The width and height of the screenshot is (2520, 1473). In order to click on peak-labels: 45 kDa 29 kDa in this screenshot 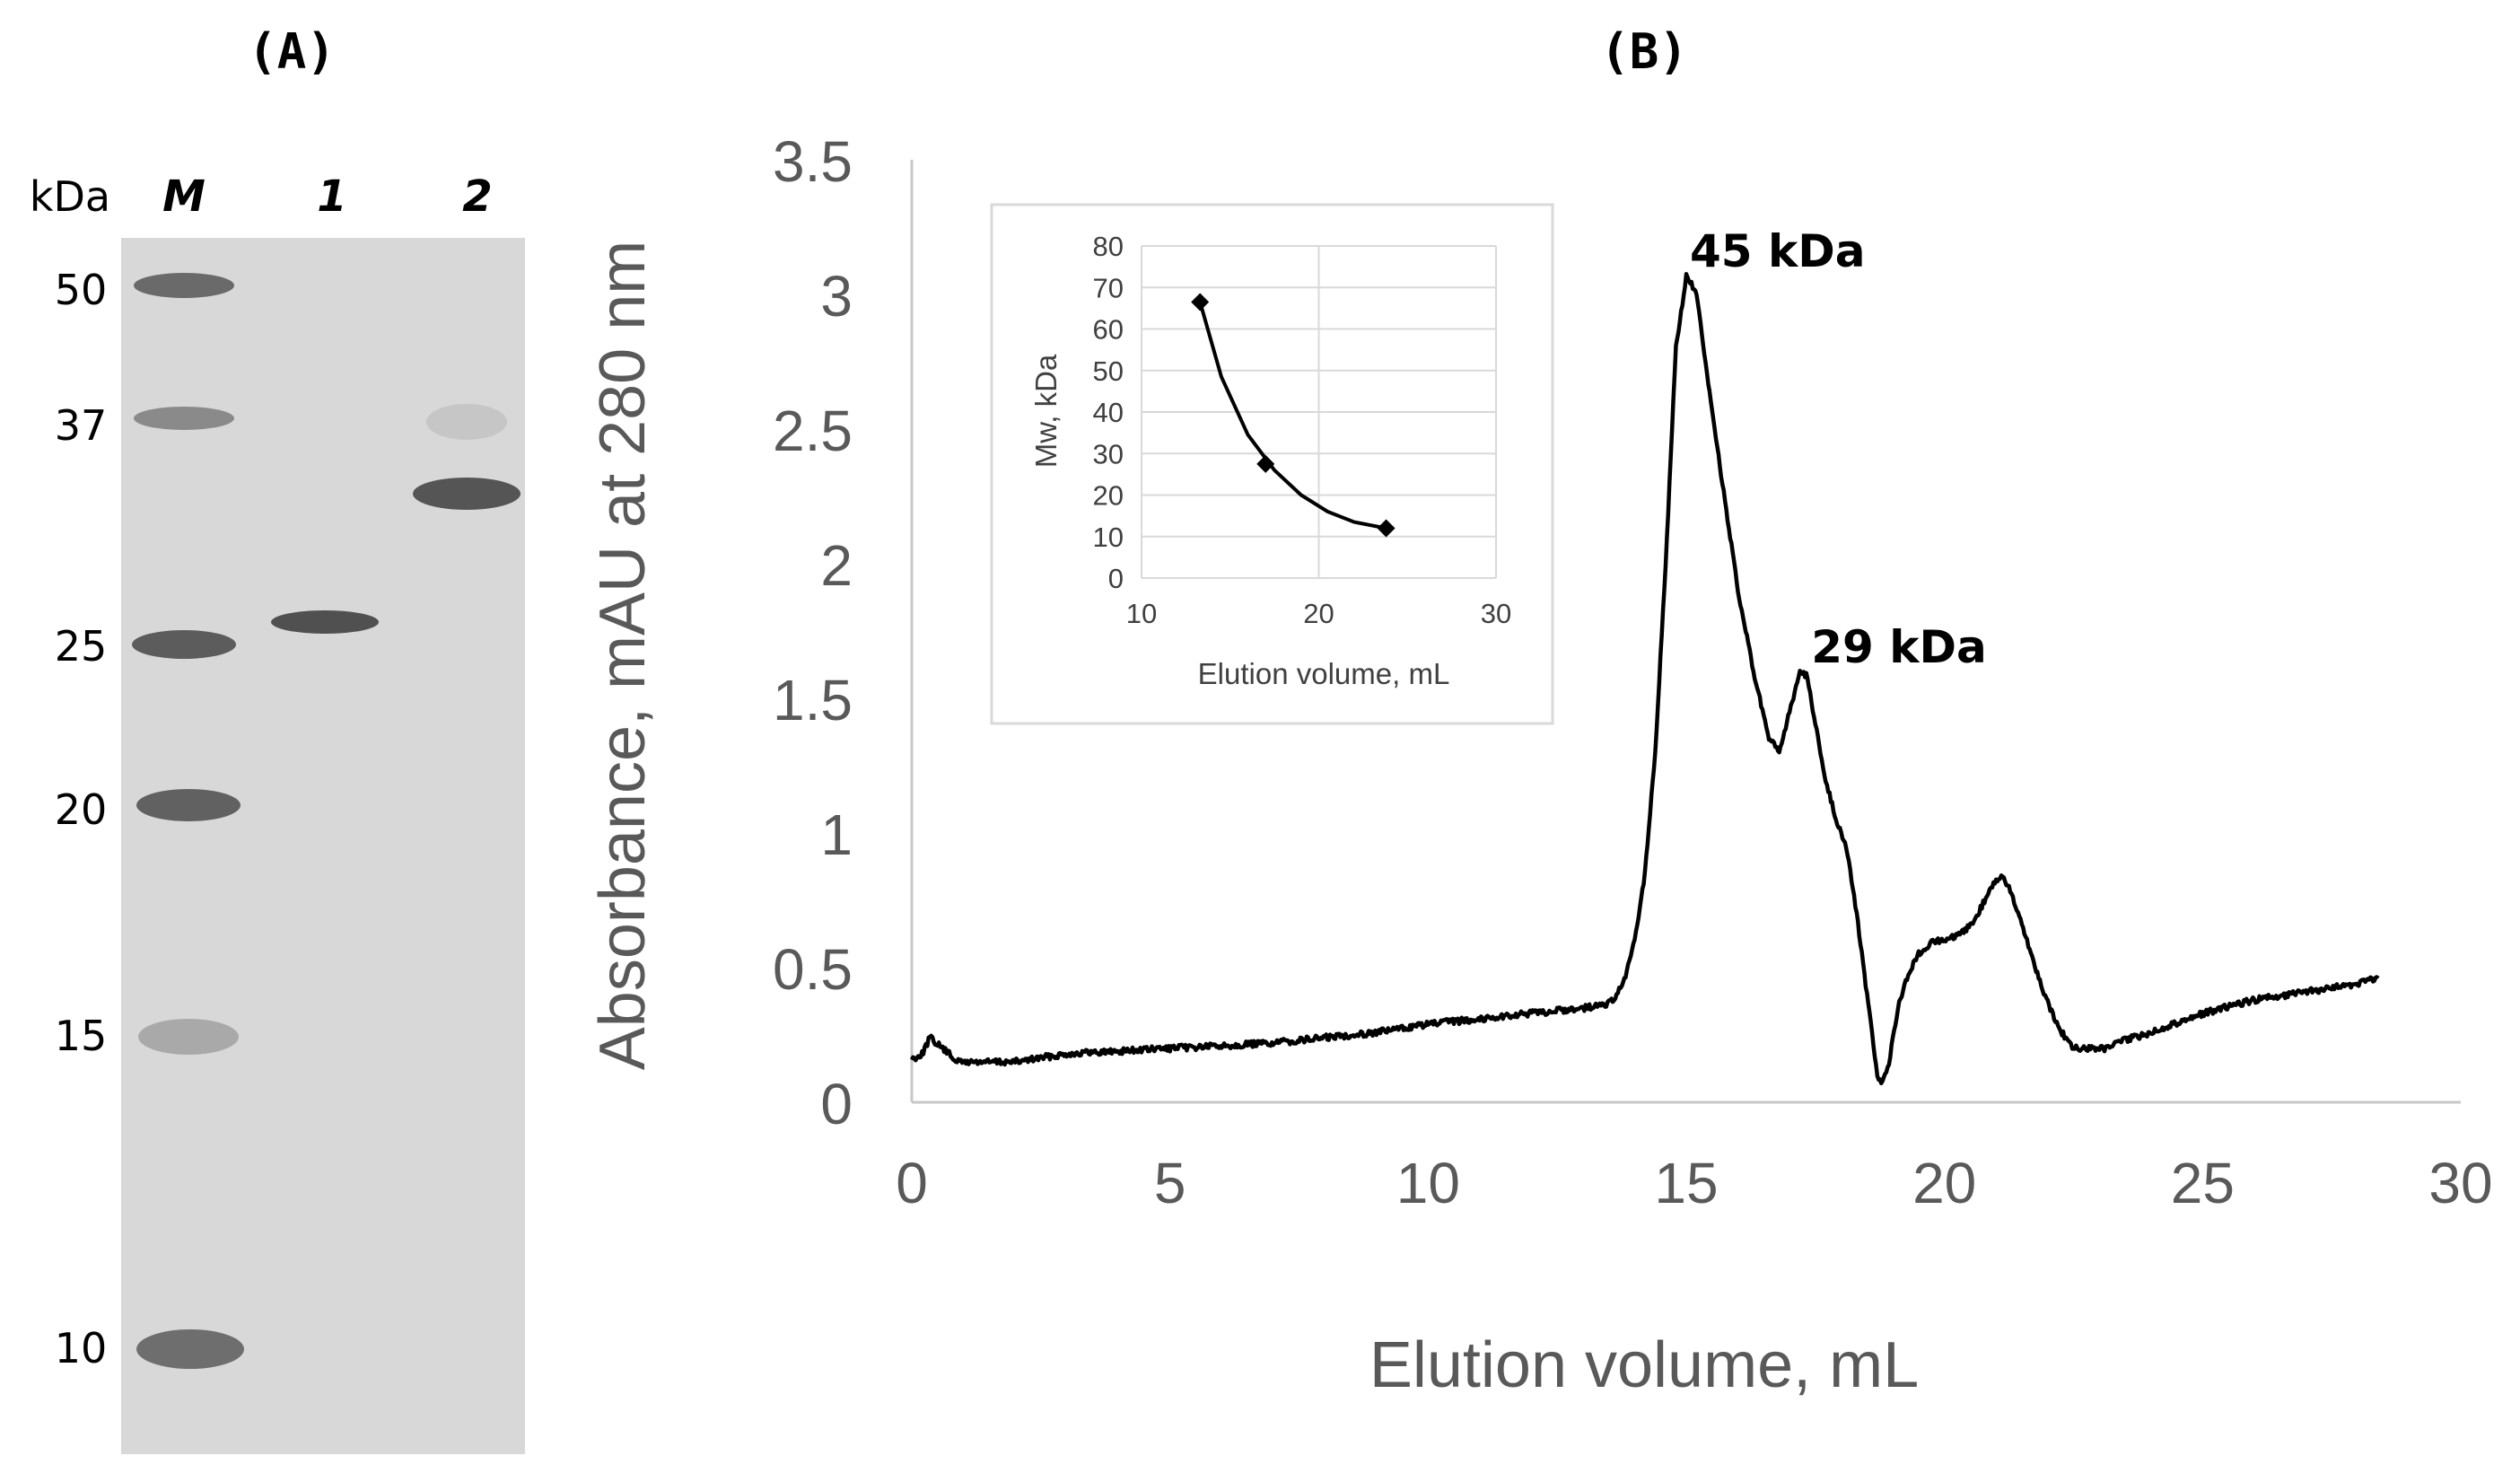, I will do `click(1839, 449)`.